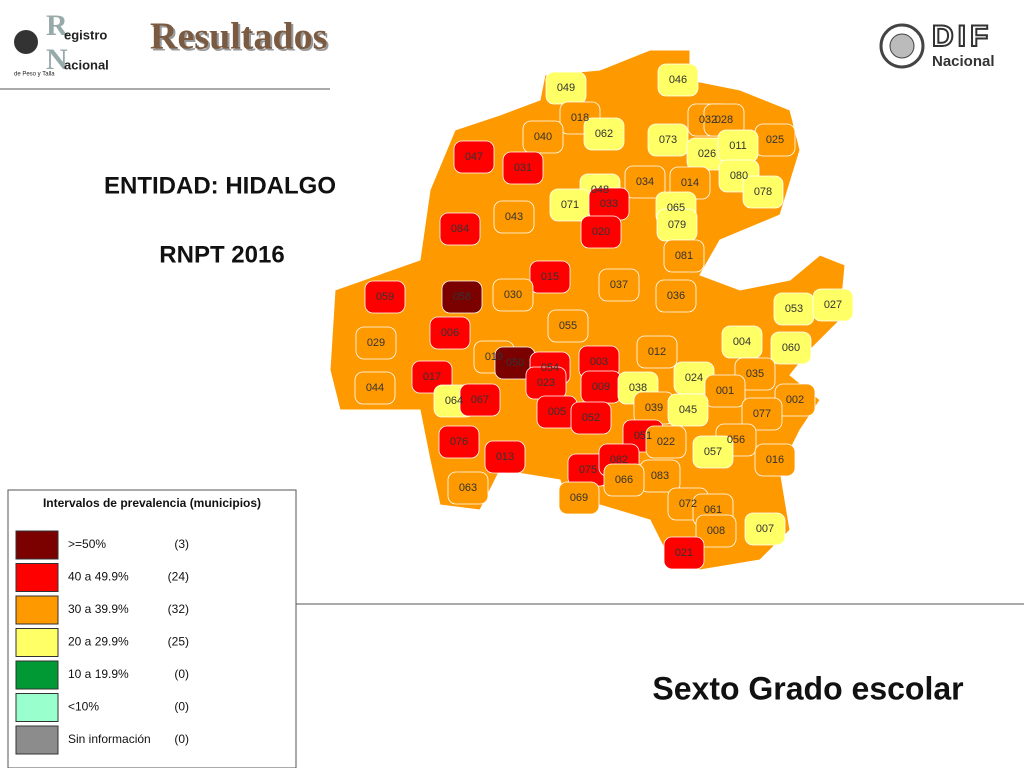 This screenshot has width=1024, height=768. I want to click on legend-count: (3), so click(181, 544).